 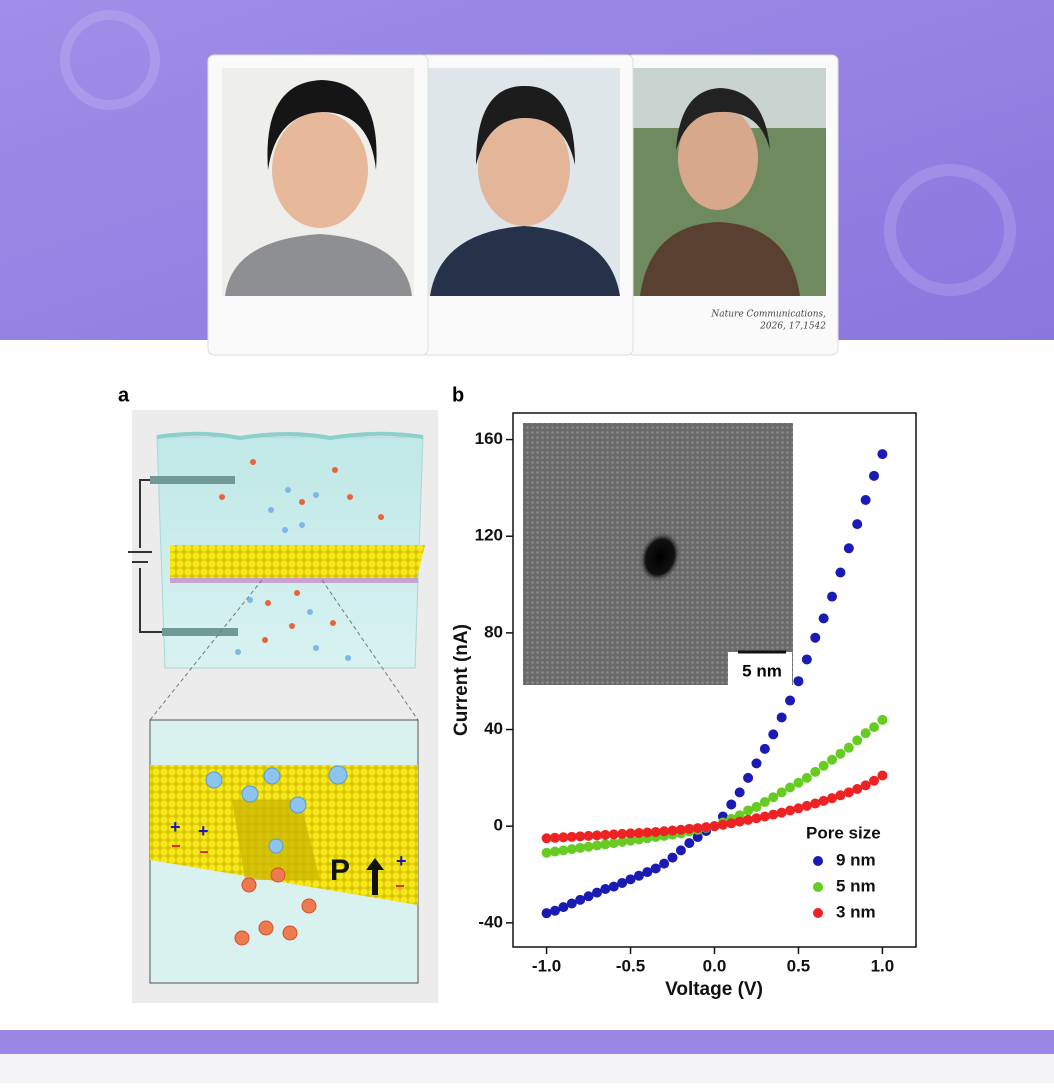 What do you see at coordinates (527, 1042) in the screenshot?
I see `footer-stripe` at bounding box center [527, 1042].